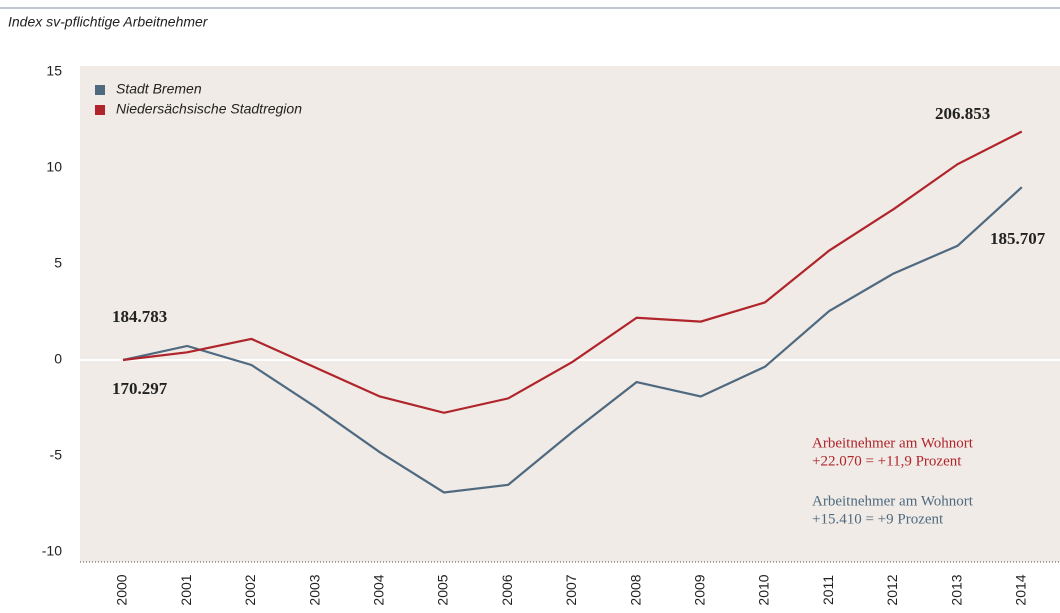 The image size is (1060, 613). Describe the element at coordinates (52, 551) in the screenshot. I see `y-tick-label: -10` at that location.